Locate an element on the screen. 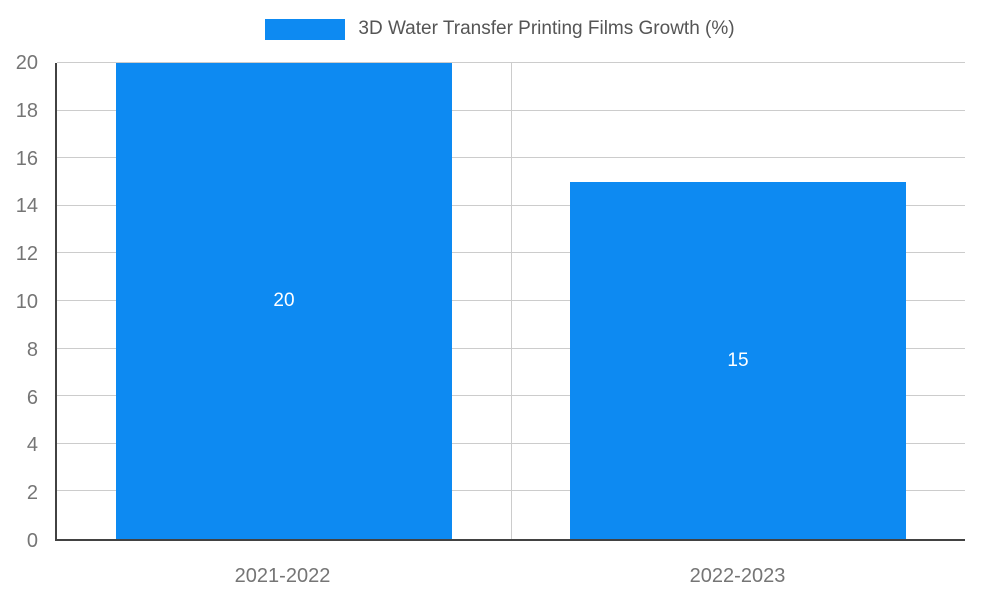 Image resolution: width=1000 pixels, height=600 pixels. legend-swatch is located at coordinates (305, 29).